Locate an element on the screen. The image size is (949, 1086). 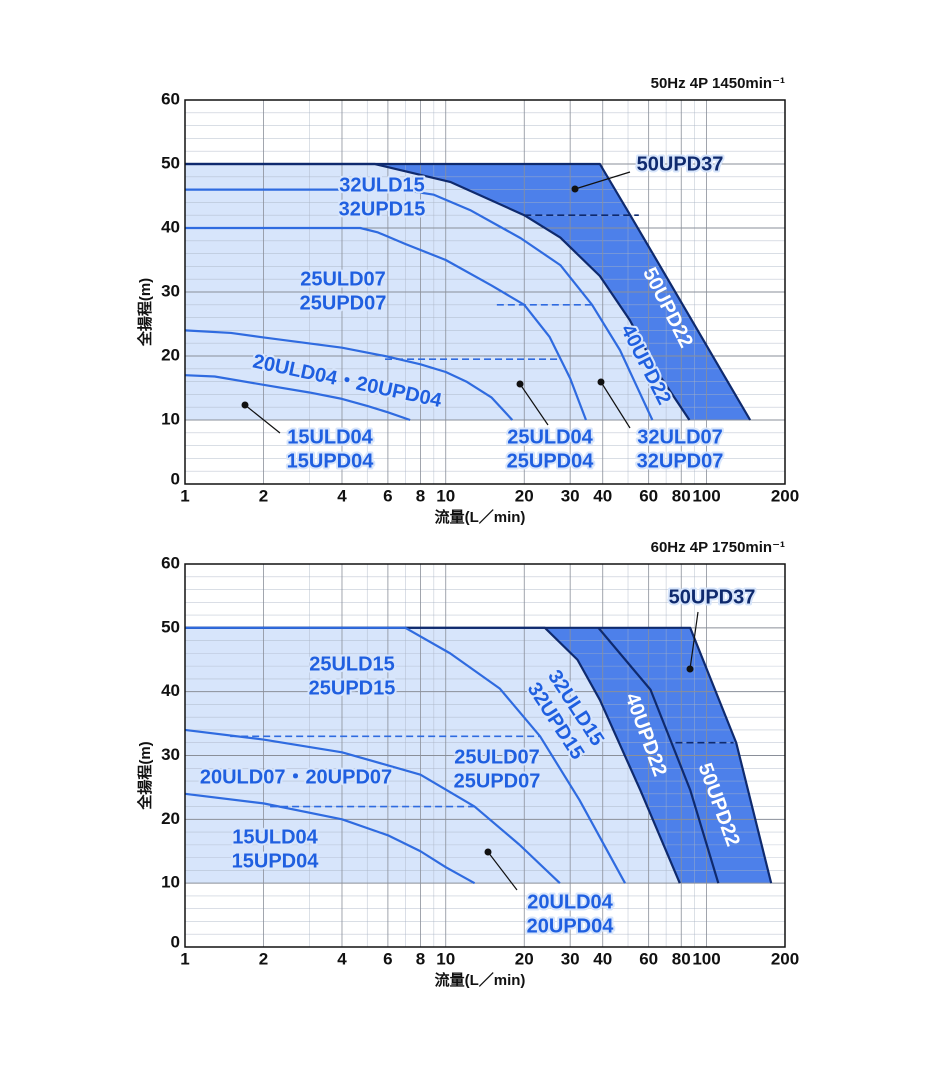
annotation-text: 20ULD07・20UPD07 is located at coordinates (296, 777).